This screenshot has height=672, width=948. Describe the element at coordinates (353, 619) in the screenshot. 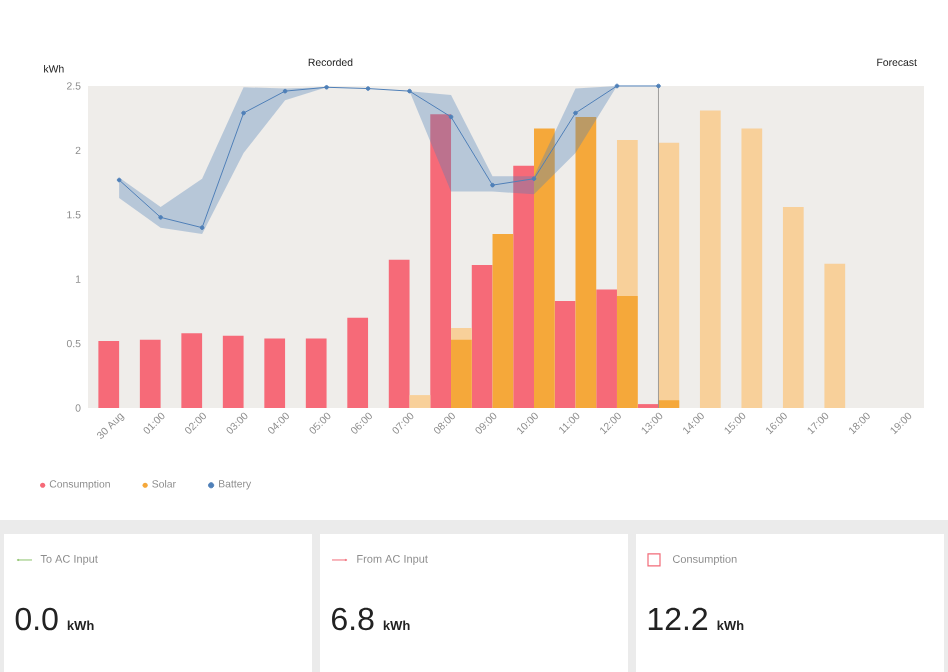

I see `text: 6.8` at that location.